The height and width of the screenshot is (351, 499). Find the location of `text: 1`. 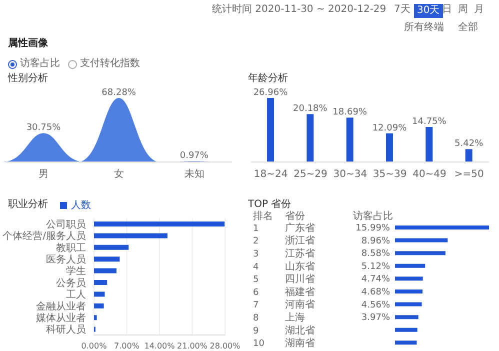

text: 1 is located at coordinates (256, 229).